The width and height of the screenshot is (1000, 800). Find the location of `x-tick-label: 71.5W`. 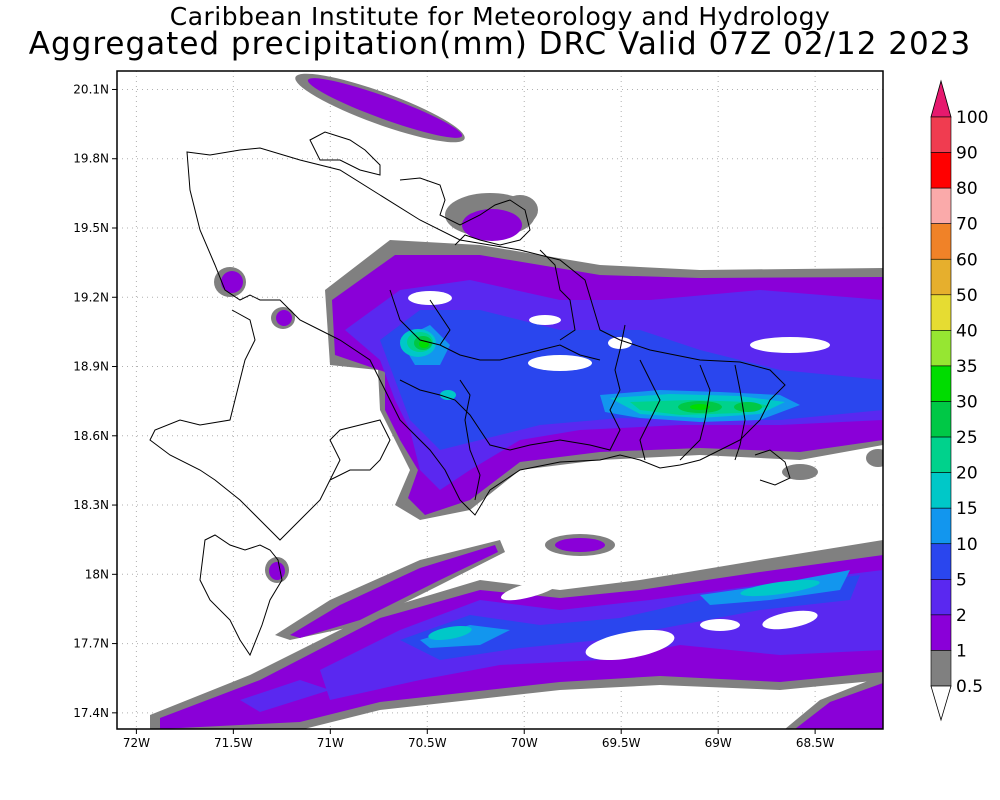

x-tick-label: 71.5W is located at coordinates (233, 743).